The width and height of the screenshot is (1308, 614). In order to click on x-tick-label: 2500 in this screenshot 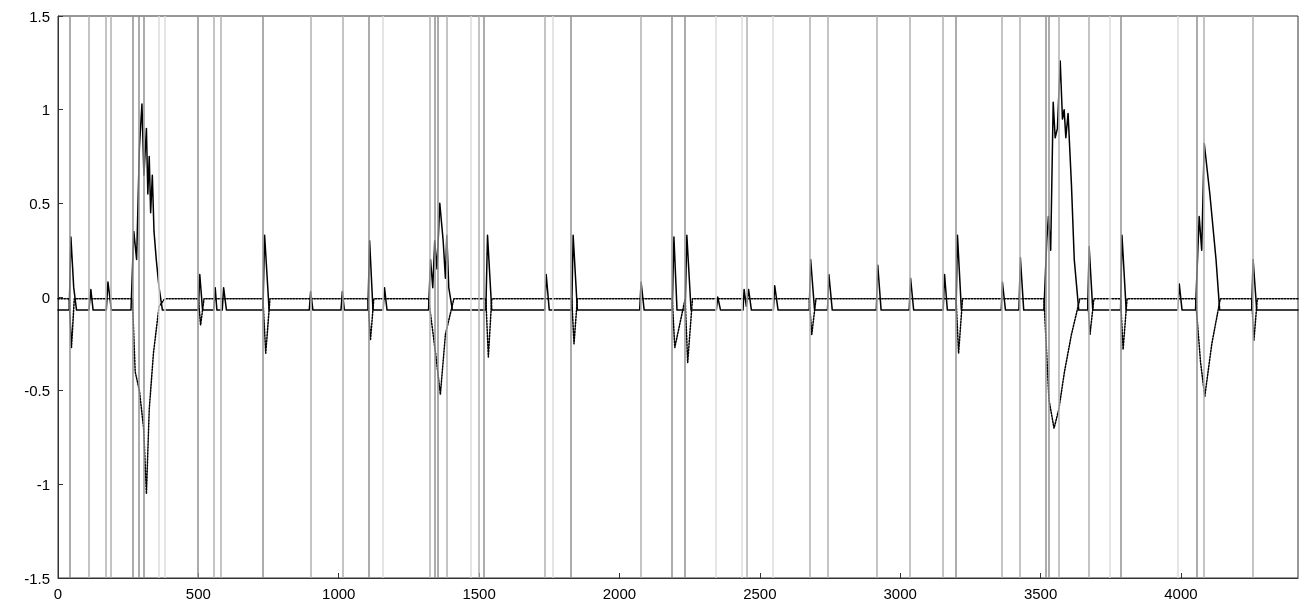, I will do `click(760, 593)`.